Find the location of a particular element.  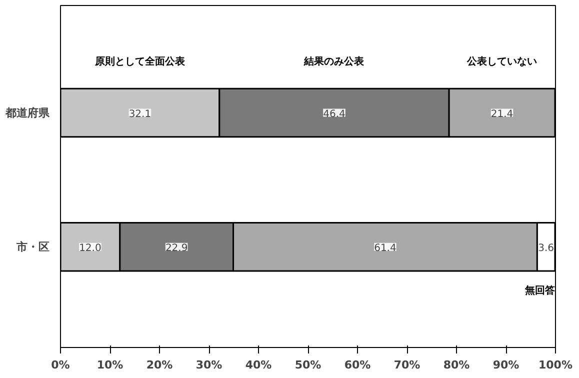

text: 原則として全面公表 is located at coordinates (140, 61).